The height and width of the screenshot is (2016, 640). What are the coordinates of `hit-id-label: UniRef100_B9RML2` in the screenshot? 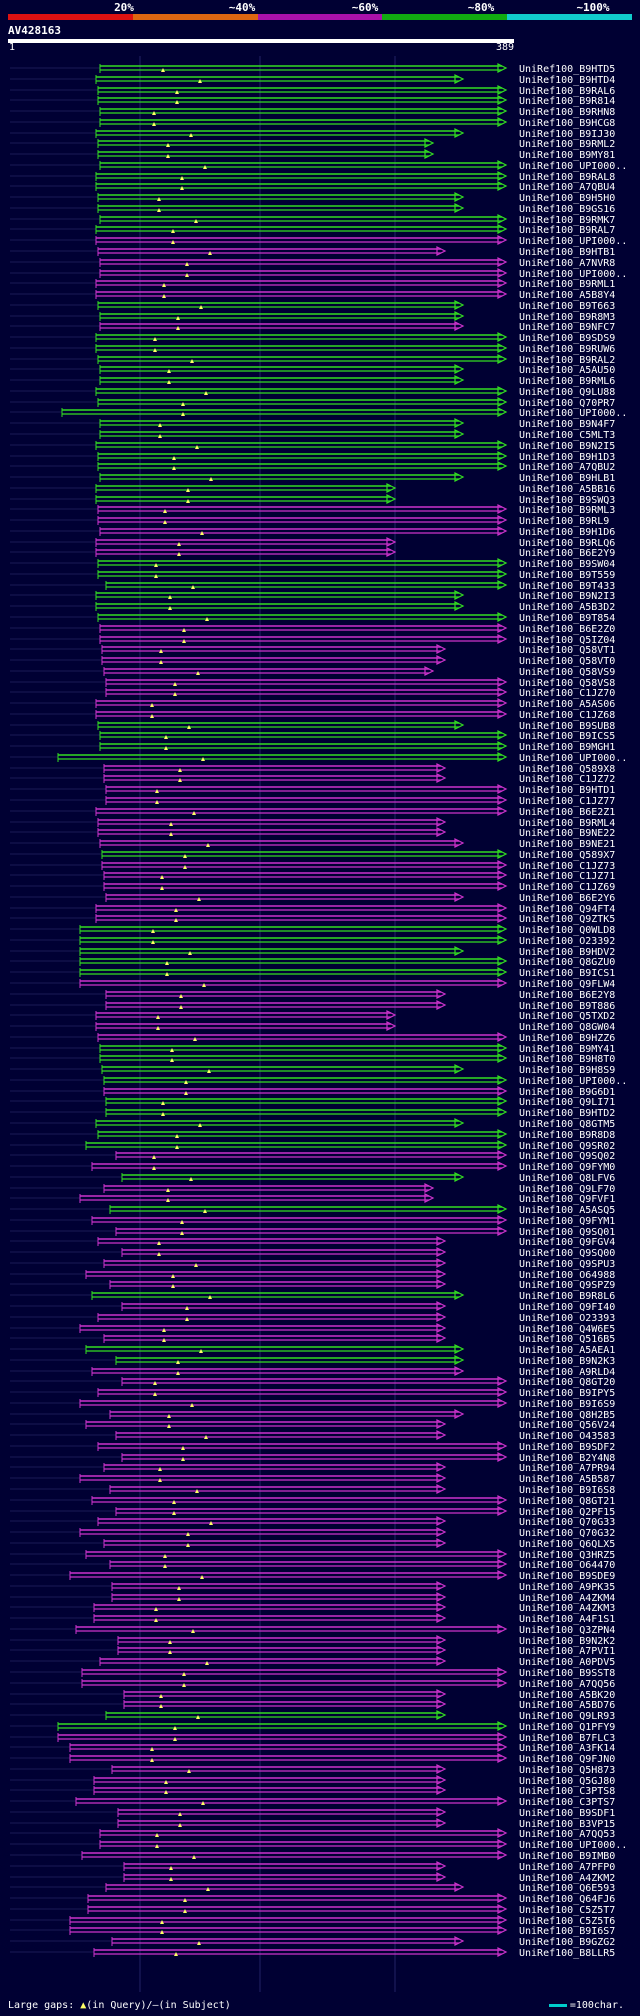 It's located at (567, 144).